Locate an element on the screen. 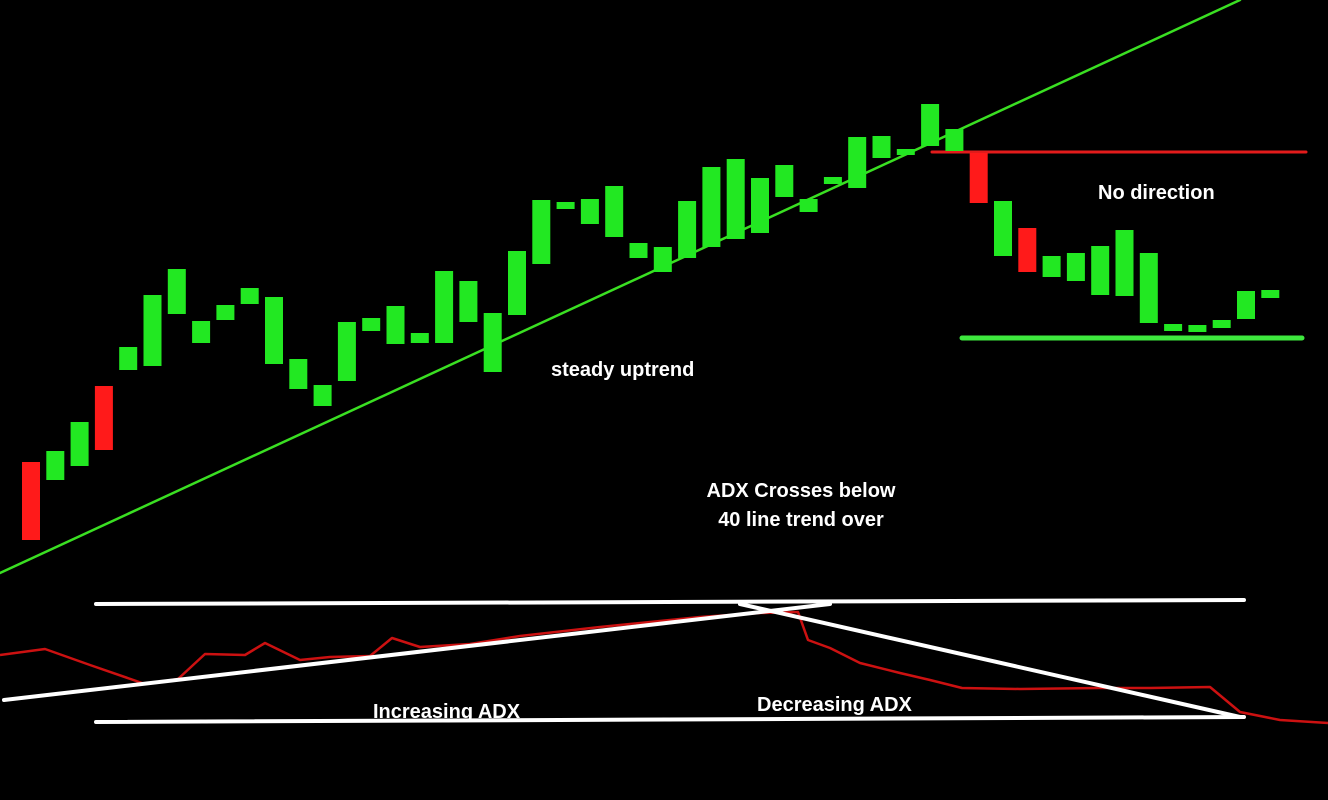  adx-lower-bound-line is located at coordinates (670, 719).